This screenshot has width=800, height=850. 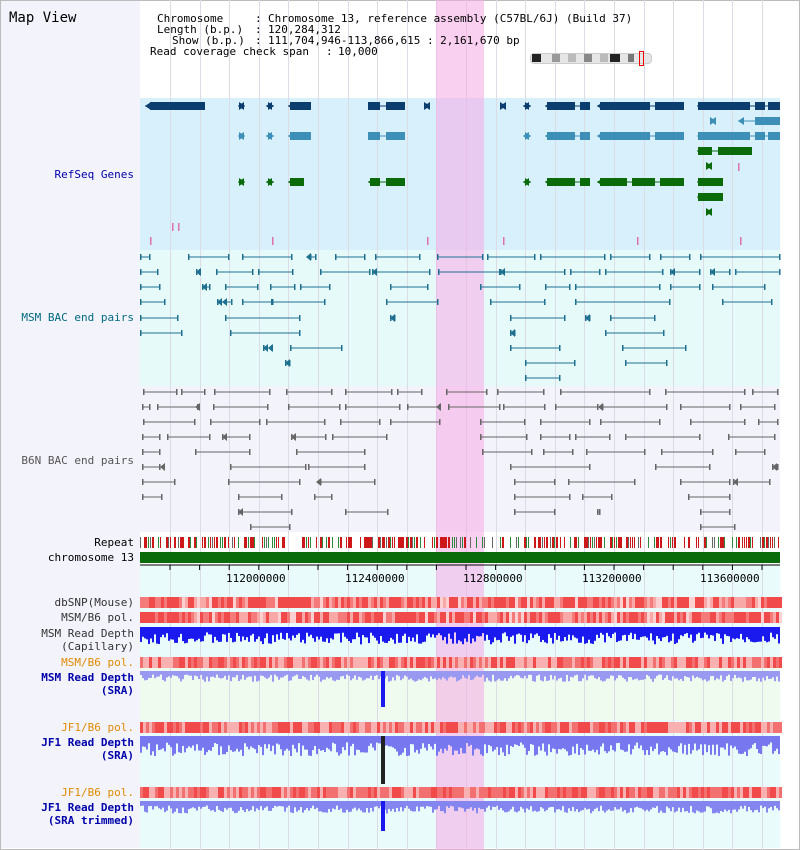 What do you see at coordinates (114, 542) in the screenshot?
I see `repeat-label: Repeat` at bounding box center [114, 542].